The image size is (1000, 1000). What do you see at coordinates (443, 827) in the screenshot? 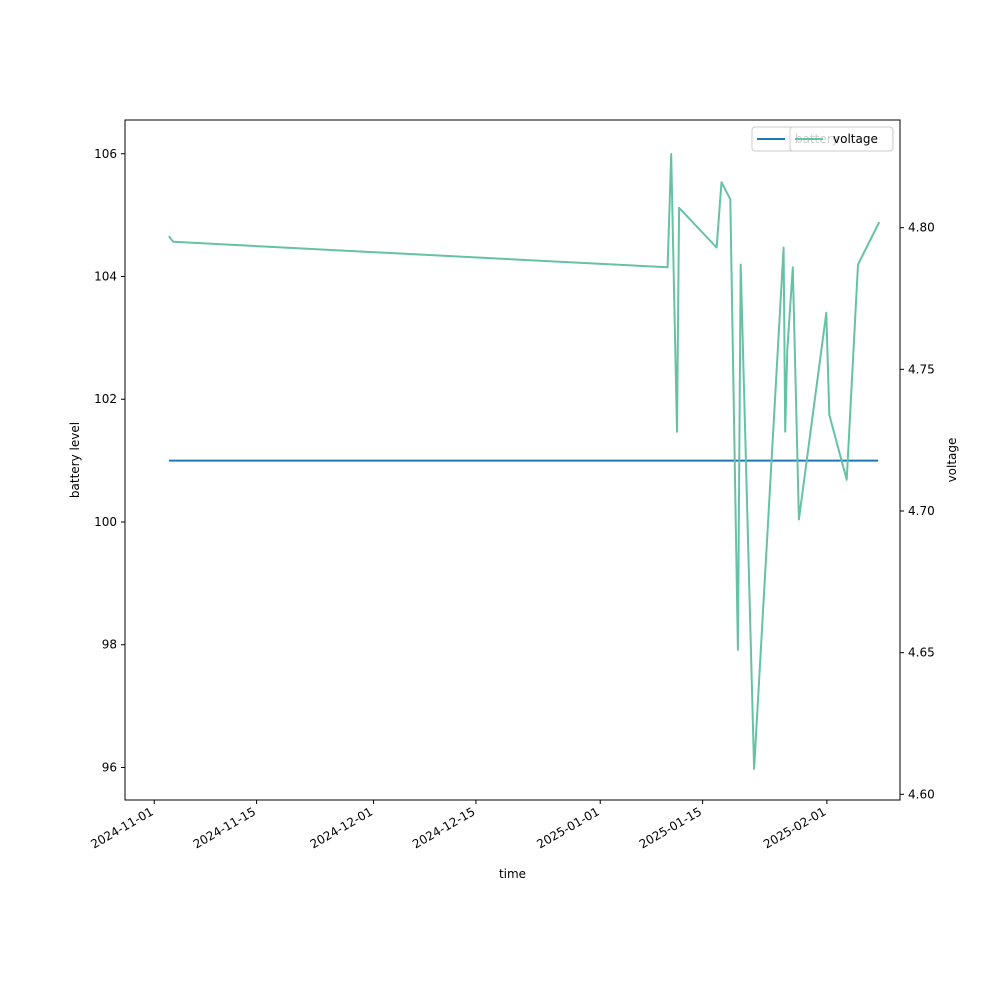
I see `x-tick-label: 2024-12-15` at bounding box center [443, 827].